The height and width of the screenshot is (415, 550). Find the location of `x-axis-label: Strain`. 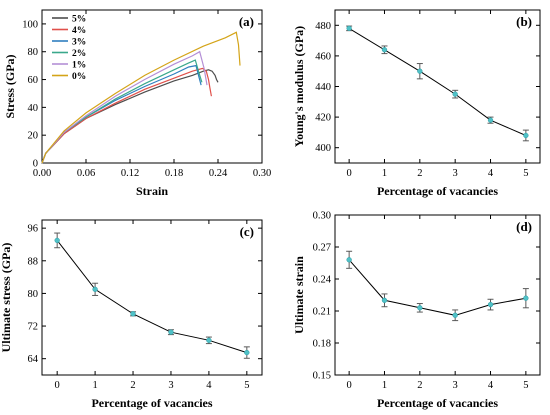

x-axis-label: Strain is located at coordinates (152, 191).